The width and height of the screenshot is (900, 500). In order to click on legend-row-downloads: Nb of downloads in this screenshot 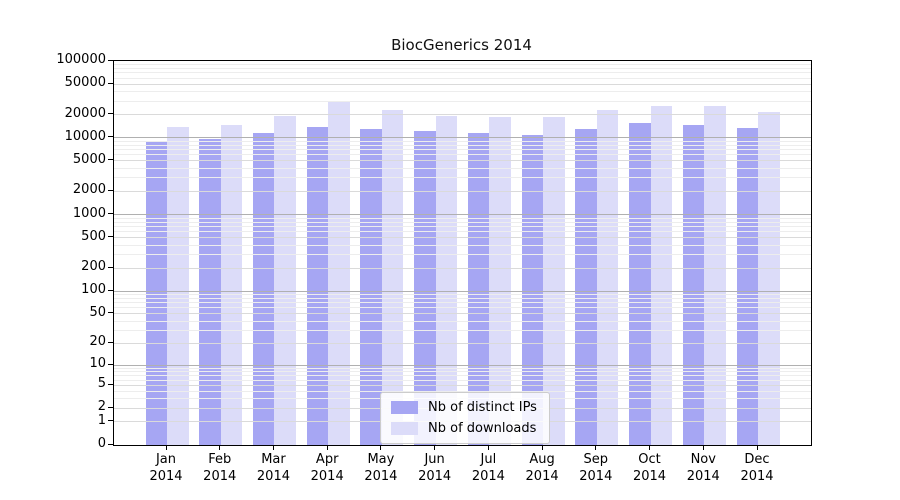, I will do `click(464, 428)`.